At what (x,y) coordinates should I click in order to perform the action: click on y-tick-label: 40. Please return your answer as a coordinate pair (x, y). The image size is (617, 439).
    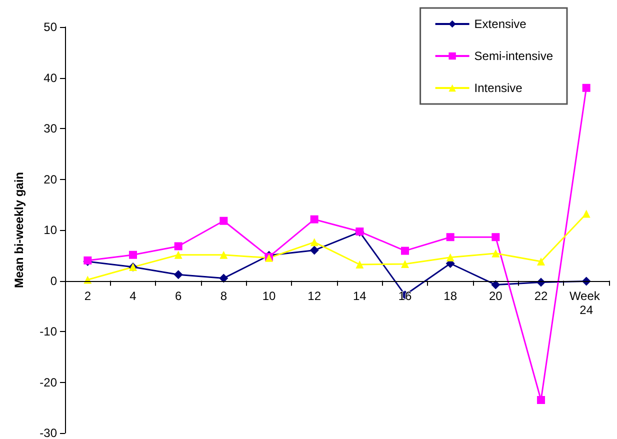
    Looking at the image, I should click on (51, 77).